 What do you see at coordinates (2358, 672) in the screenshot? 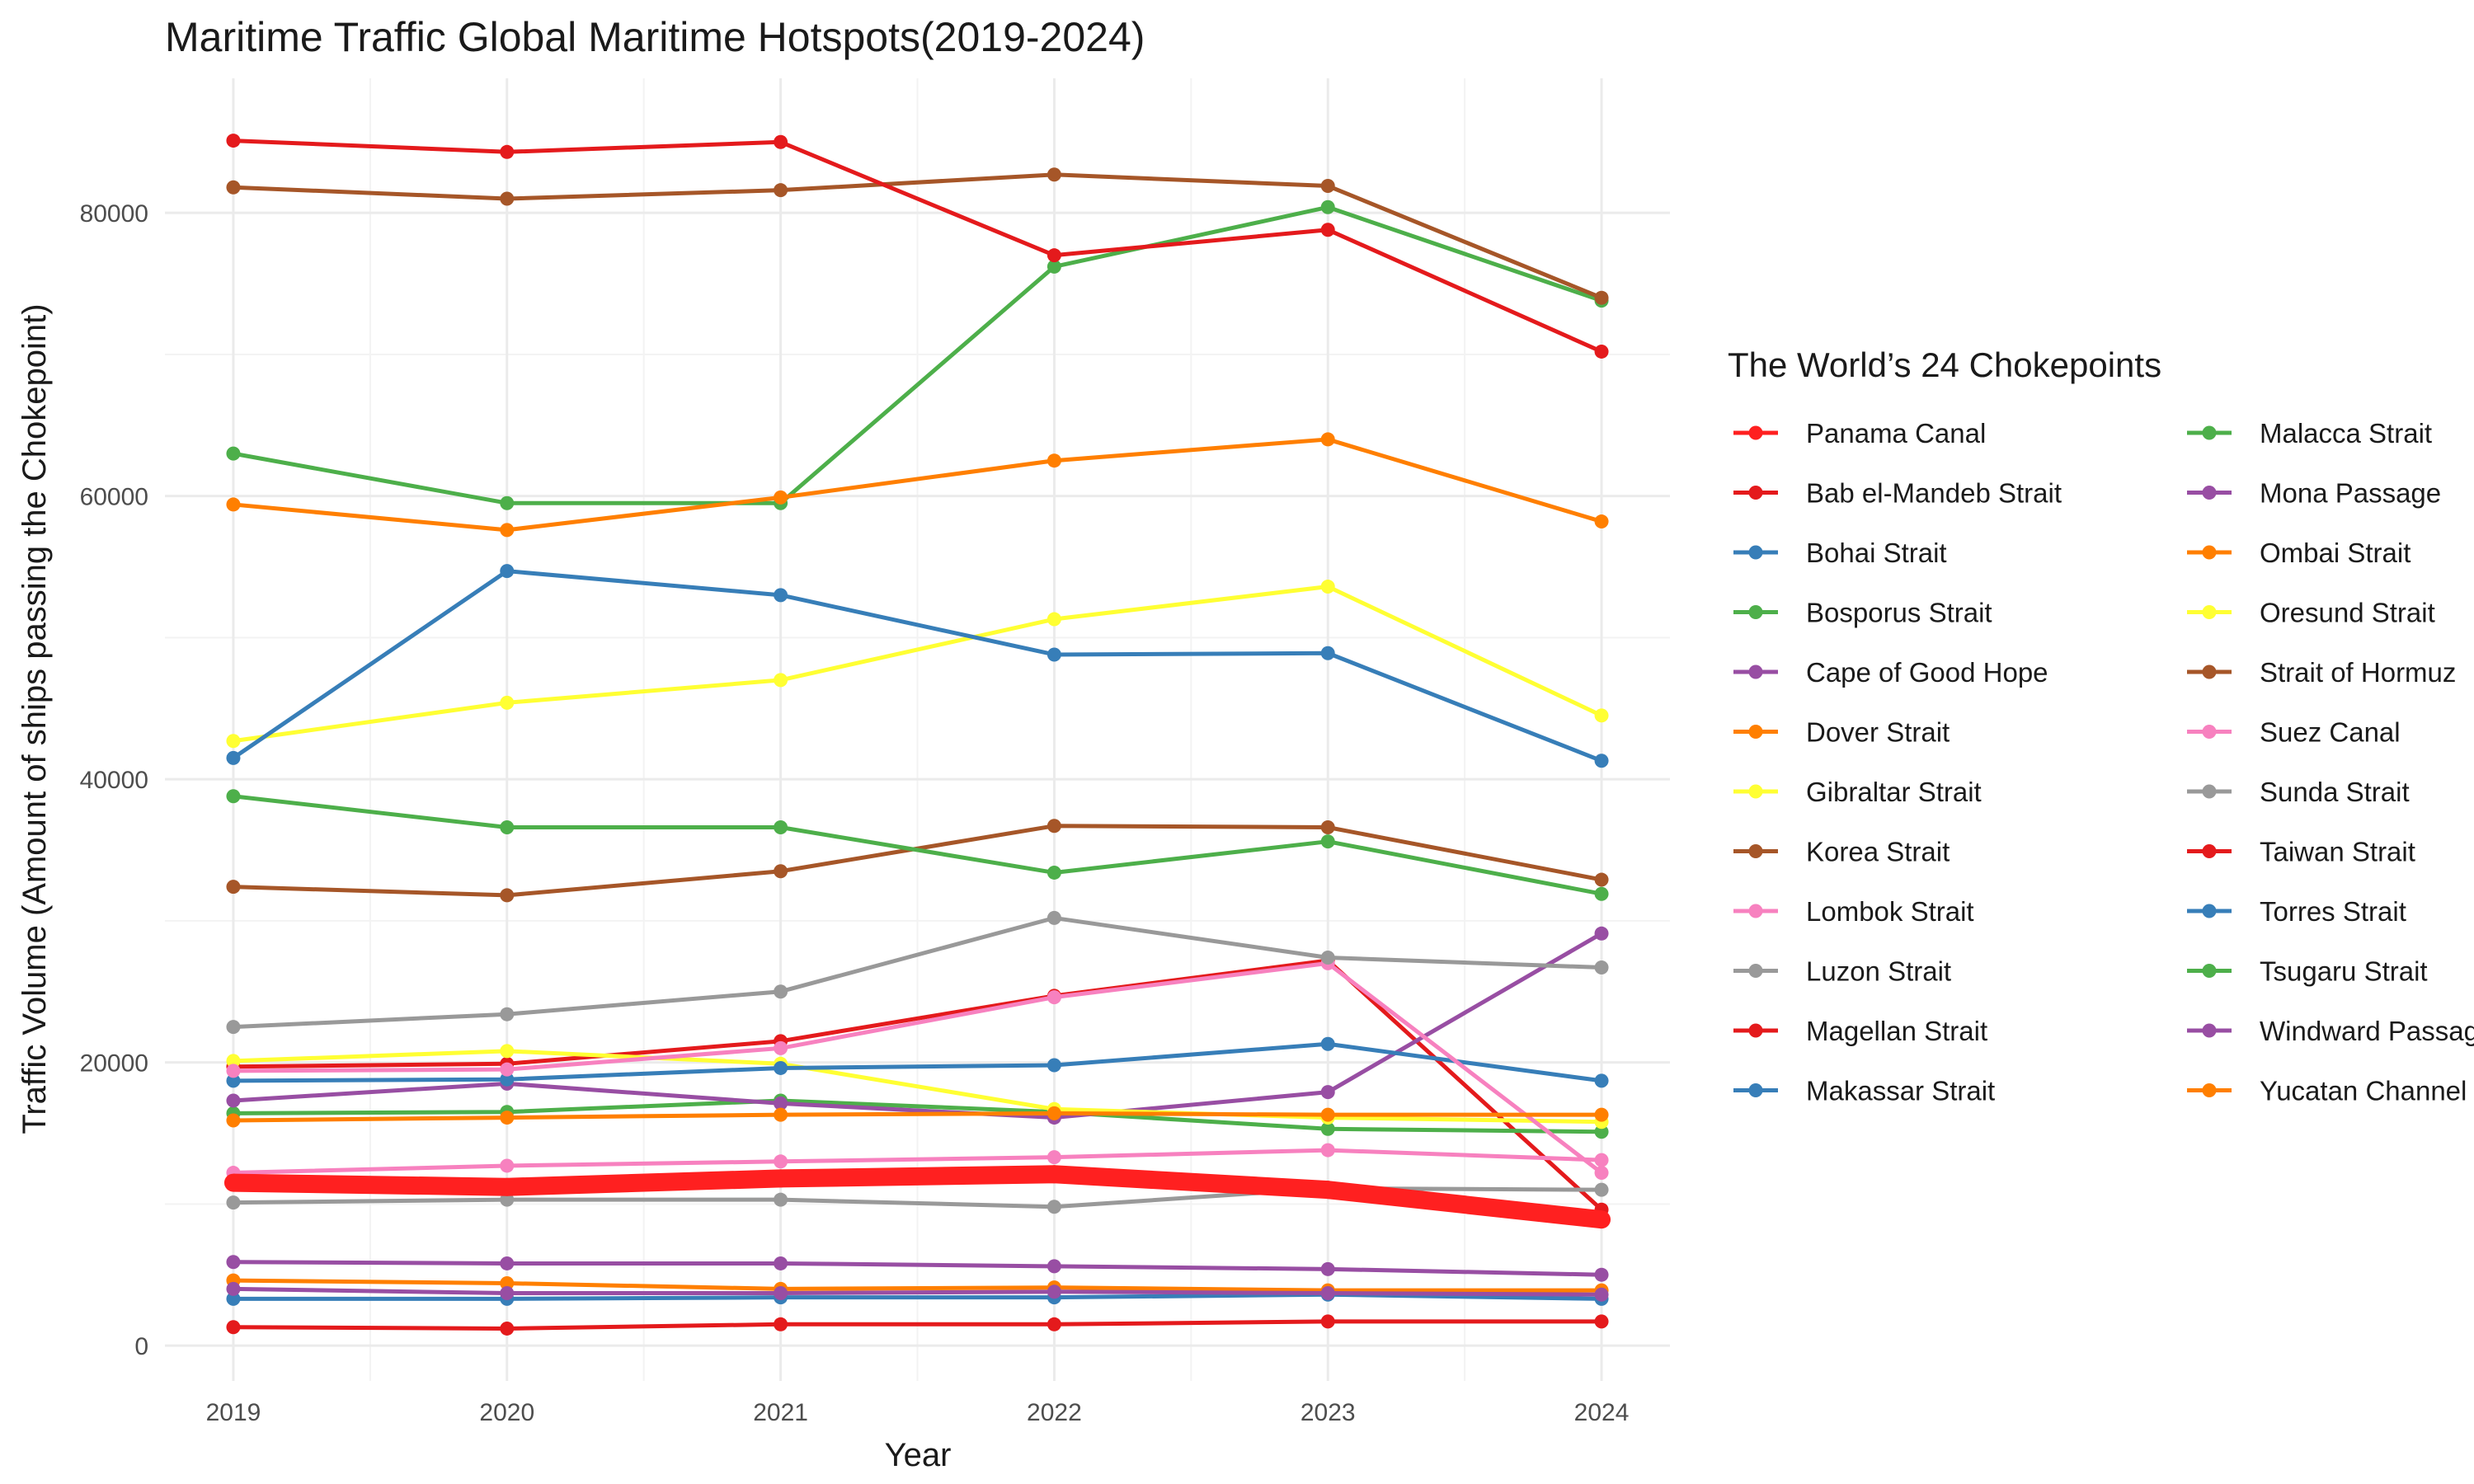
I see `legend-label: Strait of Hormuz` at bounding box center [2358, 672].